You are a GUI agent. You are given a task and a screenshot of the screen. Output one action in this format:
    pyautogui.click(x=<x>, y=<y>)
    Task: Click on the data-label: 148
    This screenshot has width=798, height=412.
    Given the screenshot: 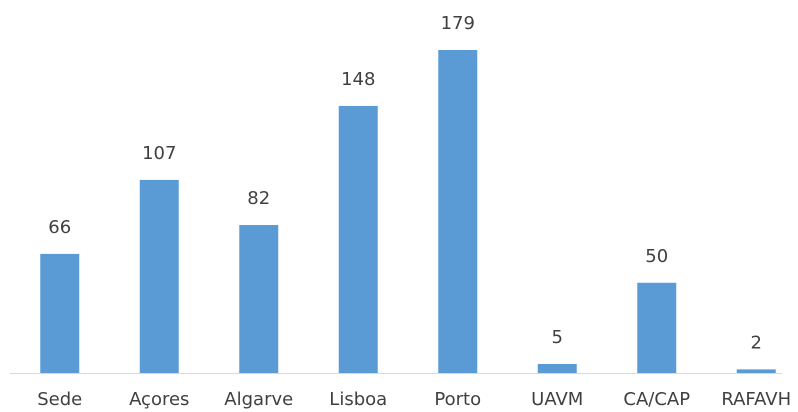 What is the action you would take?
    pyautogui.click(x=358, y=79)
    